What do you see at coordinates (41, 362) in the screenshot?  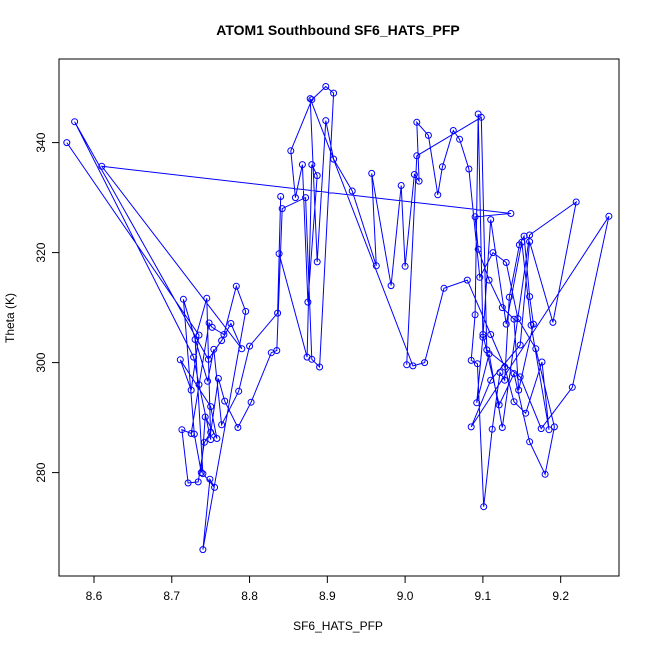 I see `y-tick-label: 300` at bounding box center [41, 362].